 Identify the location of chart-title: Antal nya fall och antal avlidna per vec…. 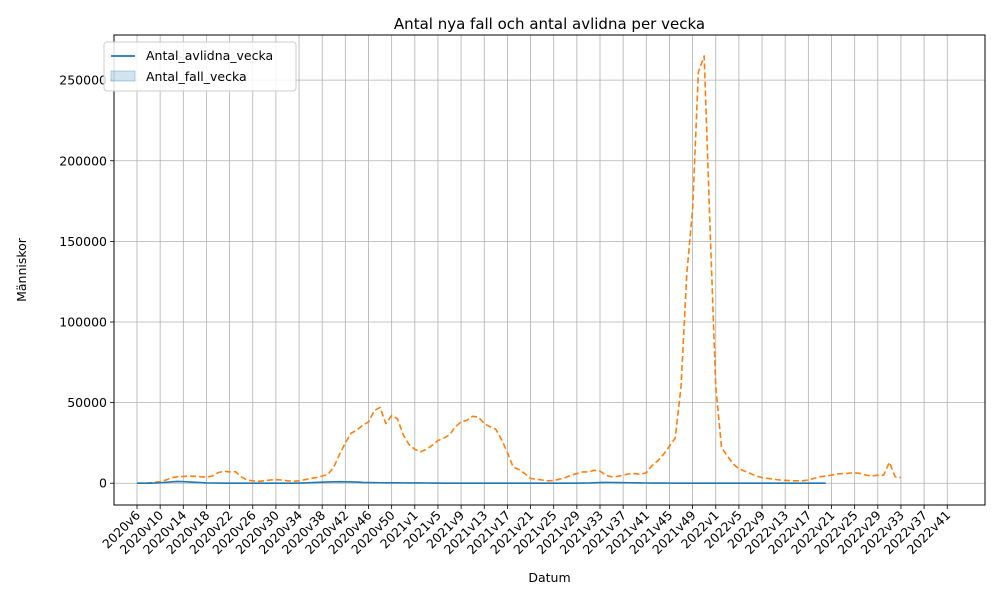
(549, 24).